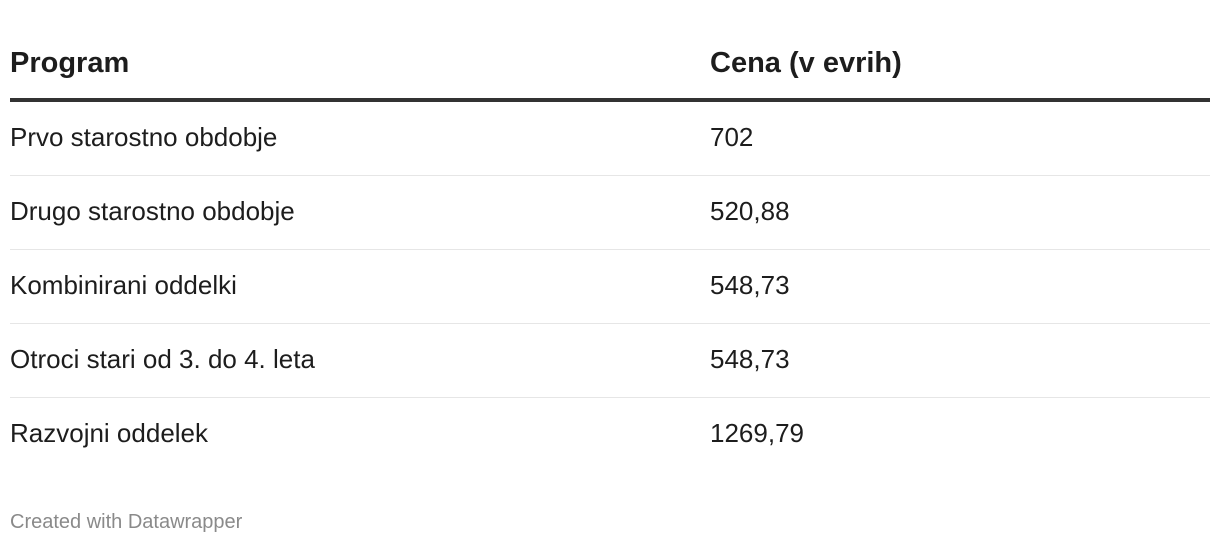  I want to click on table-row: Razvojni oddelek 1269,79, so click(610, 434).